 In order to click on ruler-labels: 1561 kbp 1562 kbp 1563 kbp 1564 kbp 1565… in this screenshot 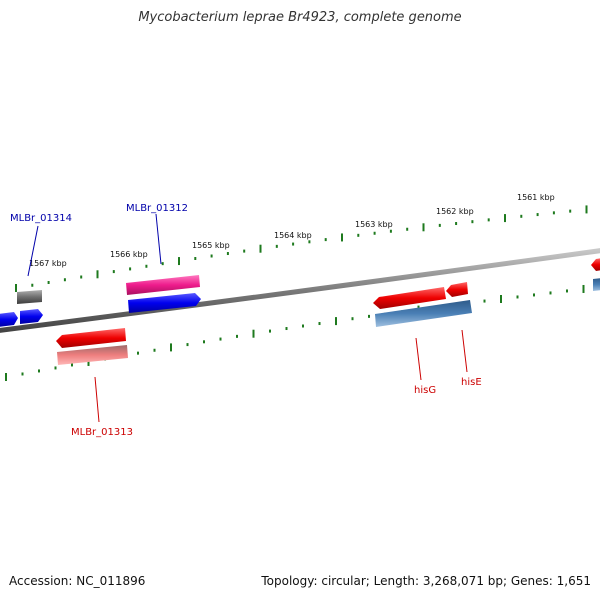, I will do `click(292, 230)`.